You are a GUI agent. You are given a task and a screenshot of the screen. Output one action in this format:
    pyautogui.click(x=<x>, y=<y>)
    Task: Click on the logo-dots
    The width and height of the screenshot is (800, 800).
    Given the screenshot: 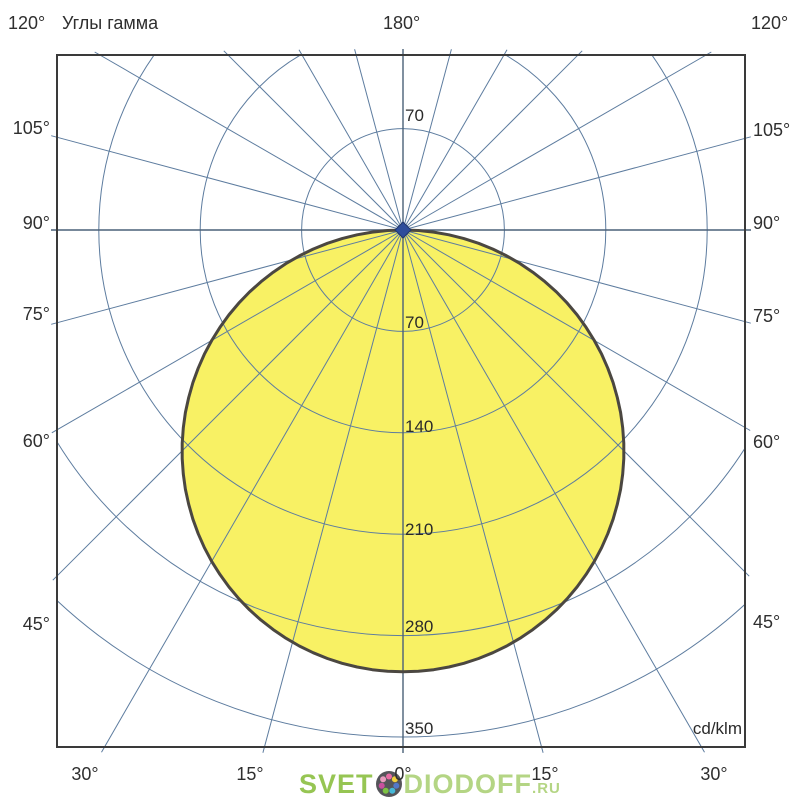 What is the action you would take?
    pyautogui.click(x=388, y=783)
    